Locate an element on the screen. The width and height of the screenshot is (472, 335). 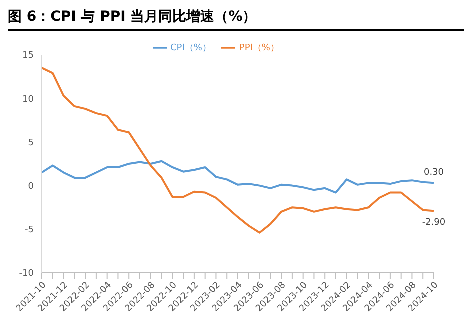
y-tick-label: 15 is located at coordinates (28, 56).